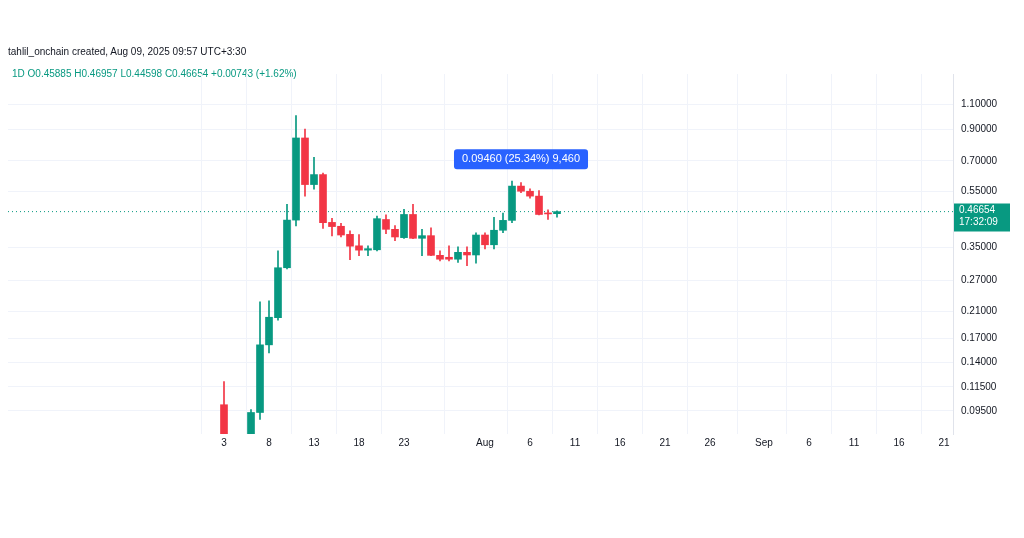 The height and width of the screenshot is (538, 1024). I want to click on y-tick-label: 0.55000, so click(979, 190).